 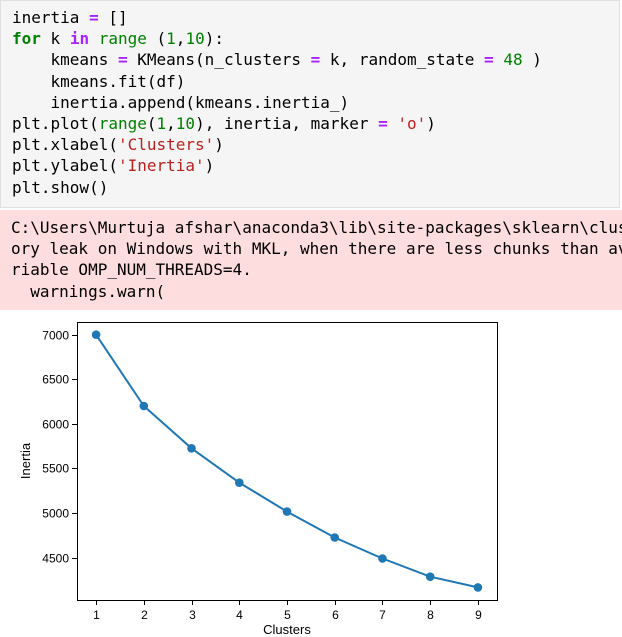 I want to click on code-token: inertia, so click(x=51, y=17).